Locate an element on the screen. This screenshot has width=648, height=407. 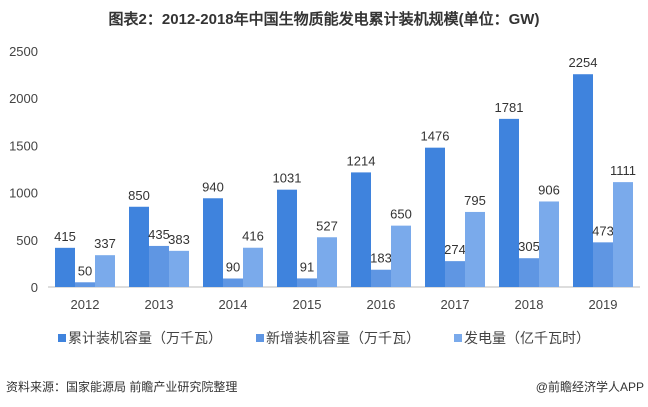
data-label: 906 is located at coordinates (549, 189).